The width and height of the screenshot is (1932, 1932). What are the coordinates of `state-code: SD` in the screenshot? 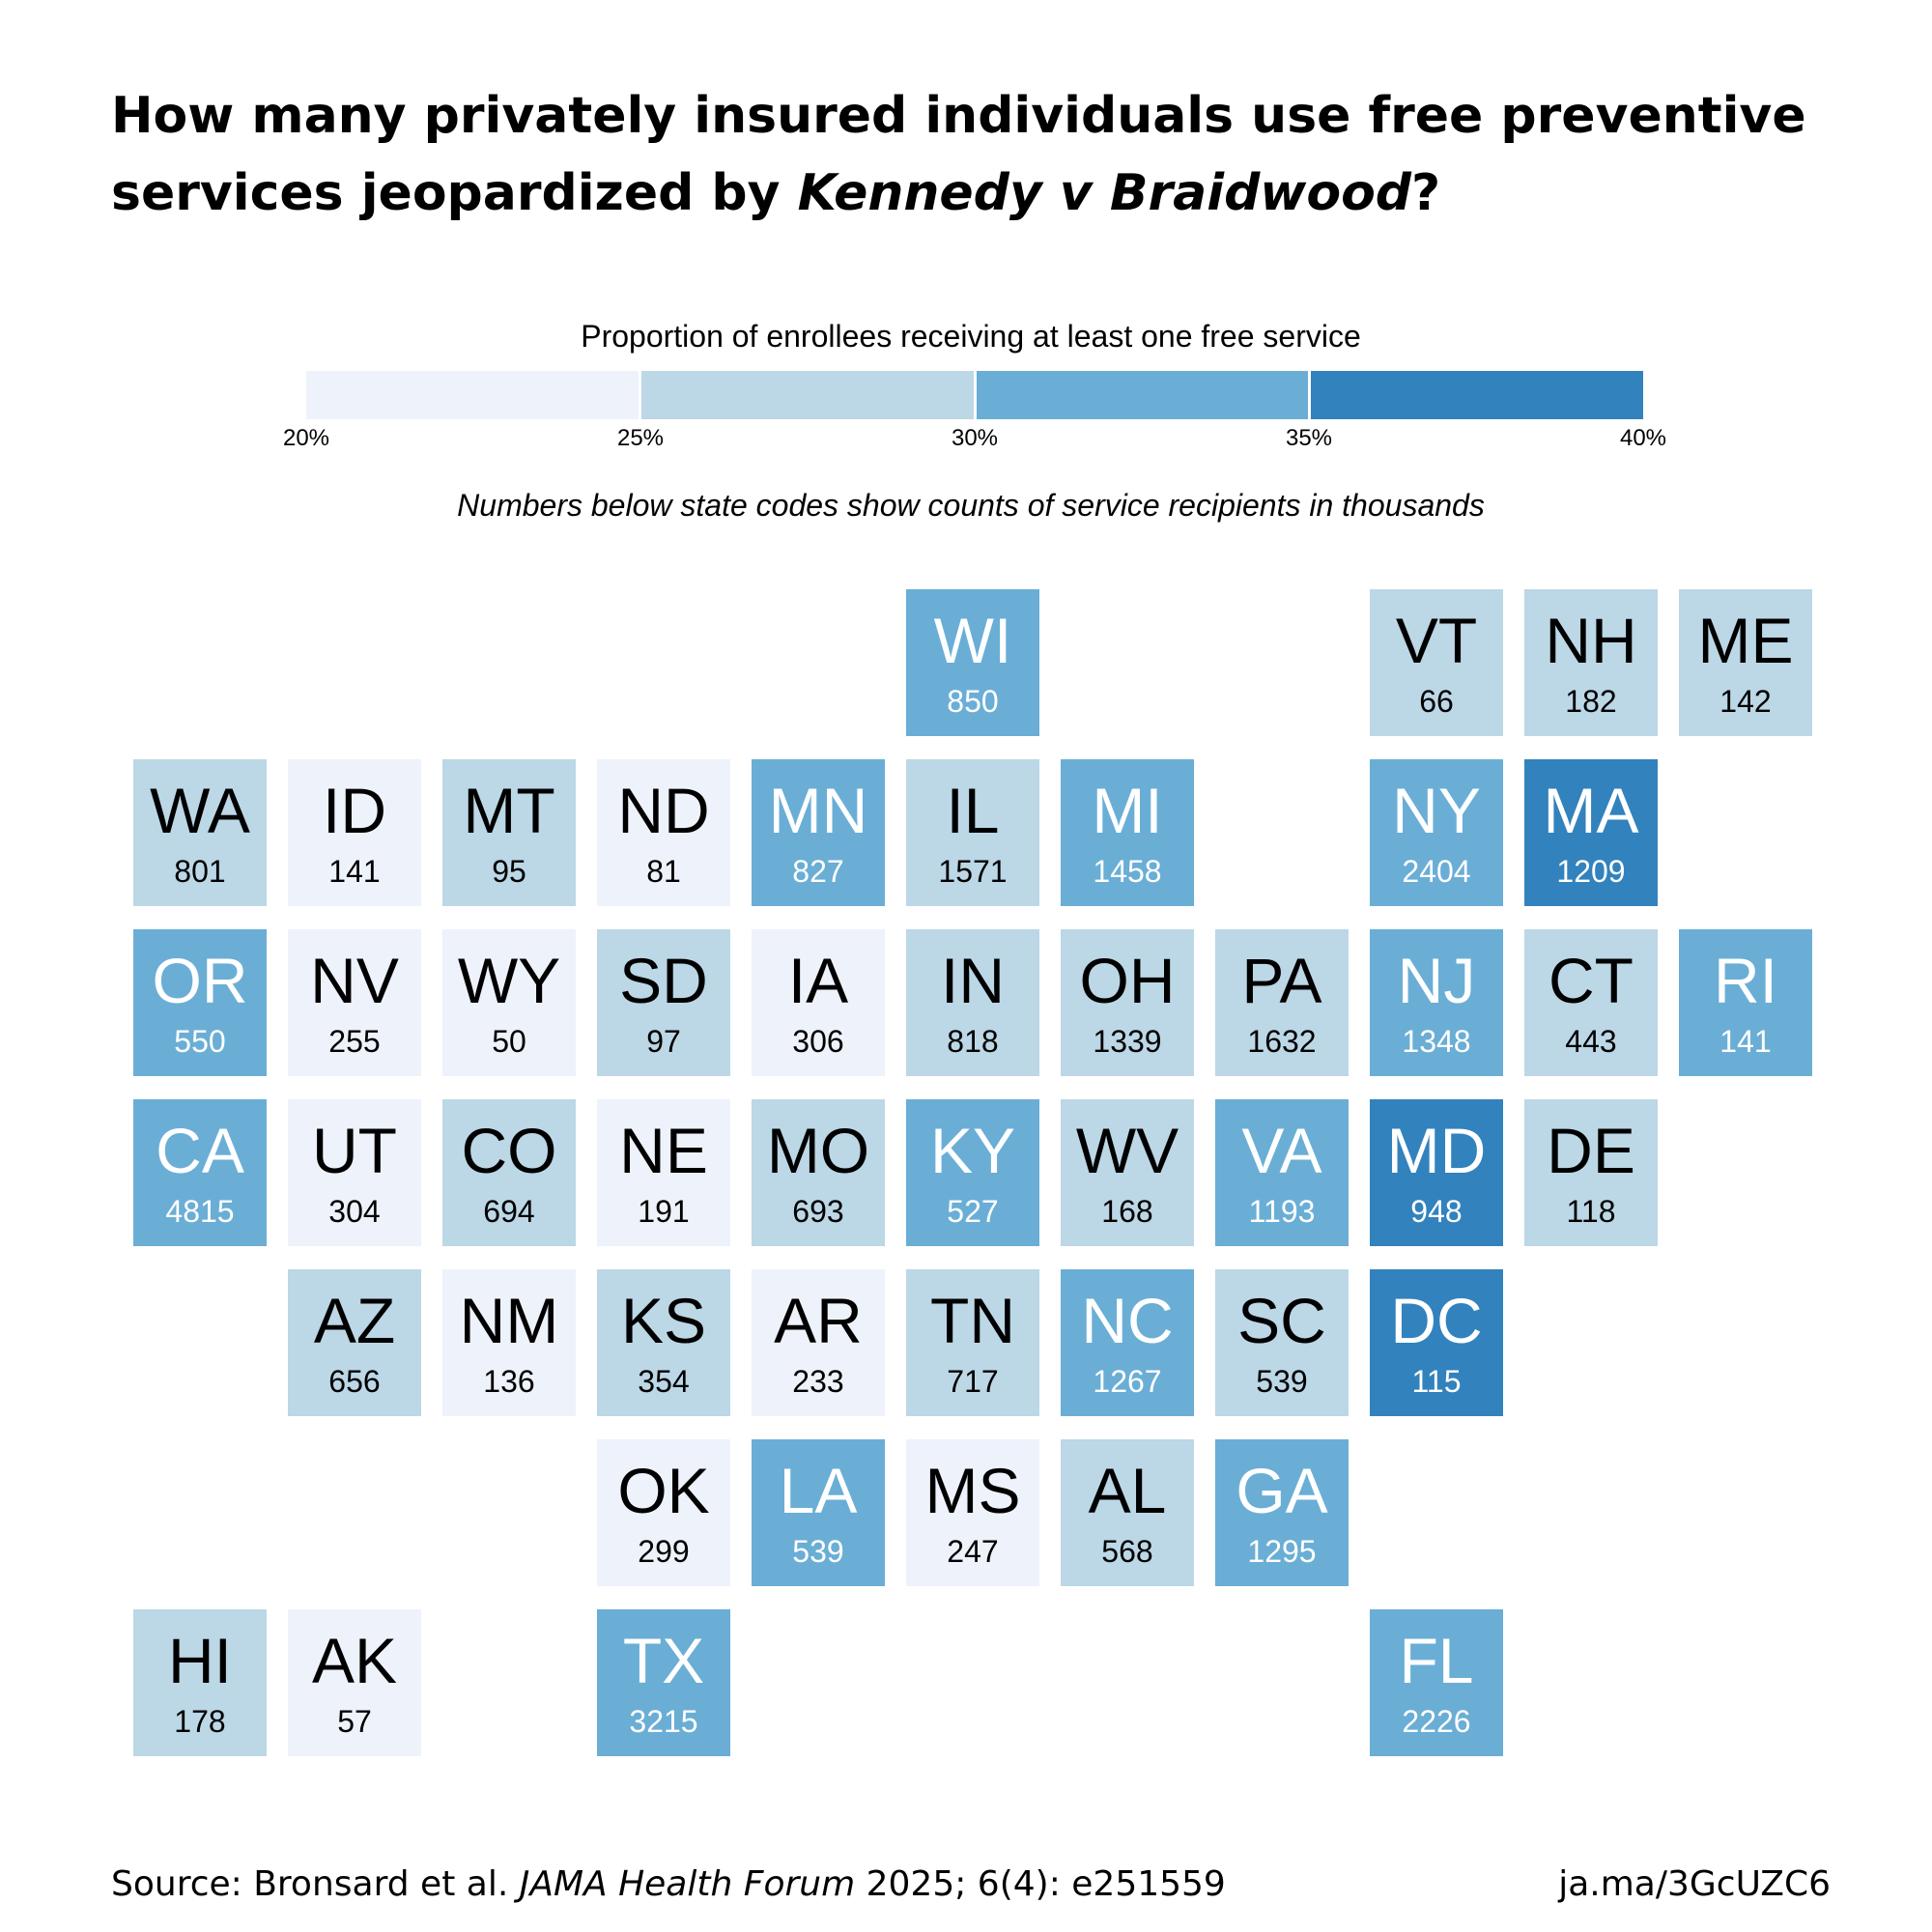 It's located at (663, 980).